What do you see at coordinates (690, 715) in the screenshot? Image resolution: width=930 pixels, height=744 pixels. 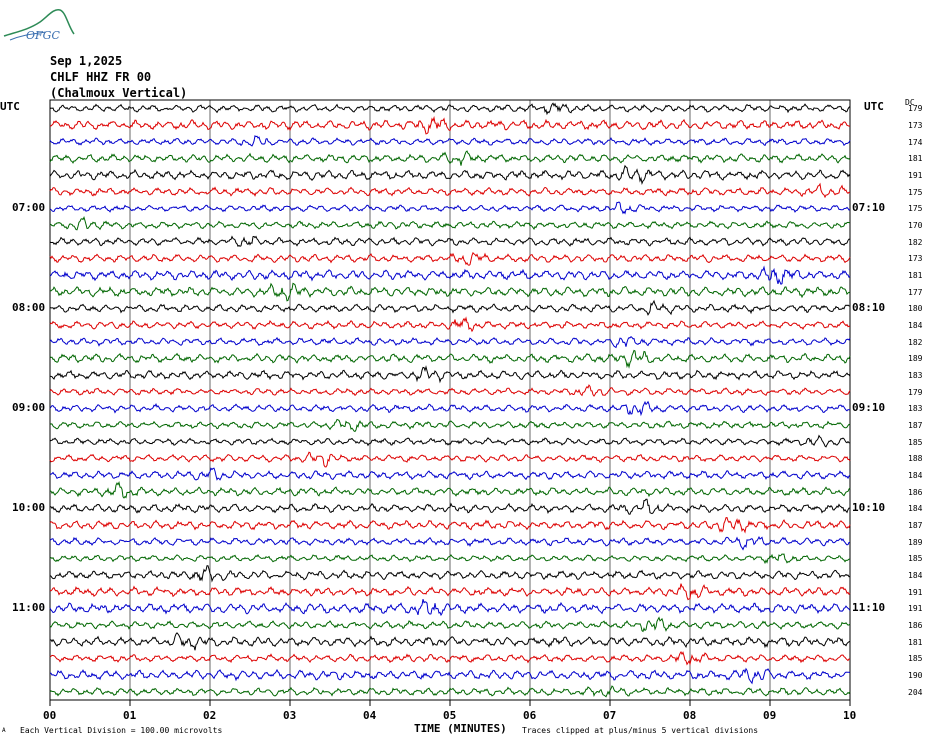 I see `x-tick-label: 08` at bounding box center [690, 715].